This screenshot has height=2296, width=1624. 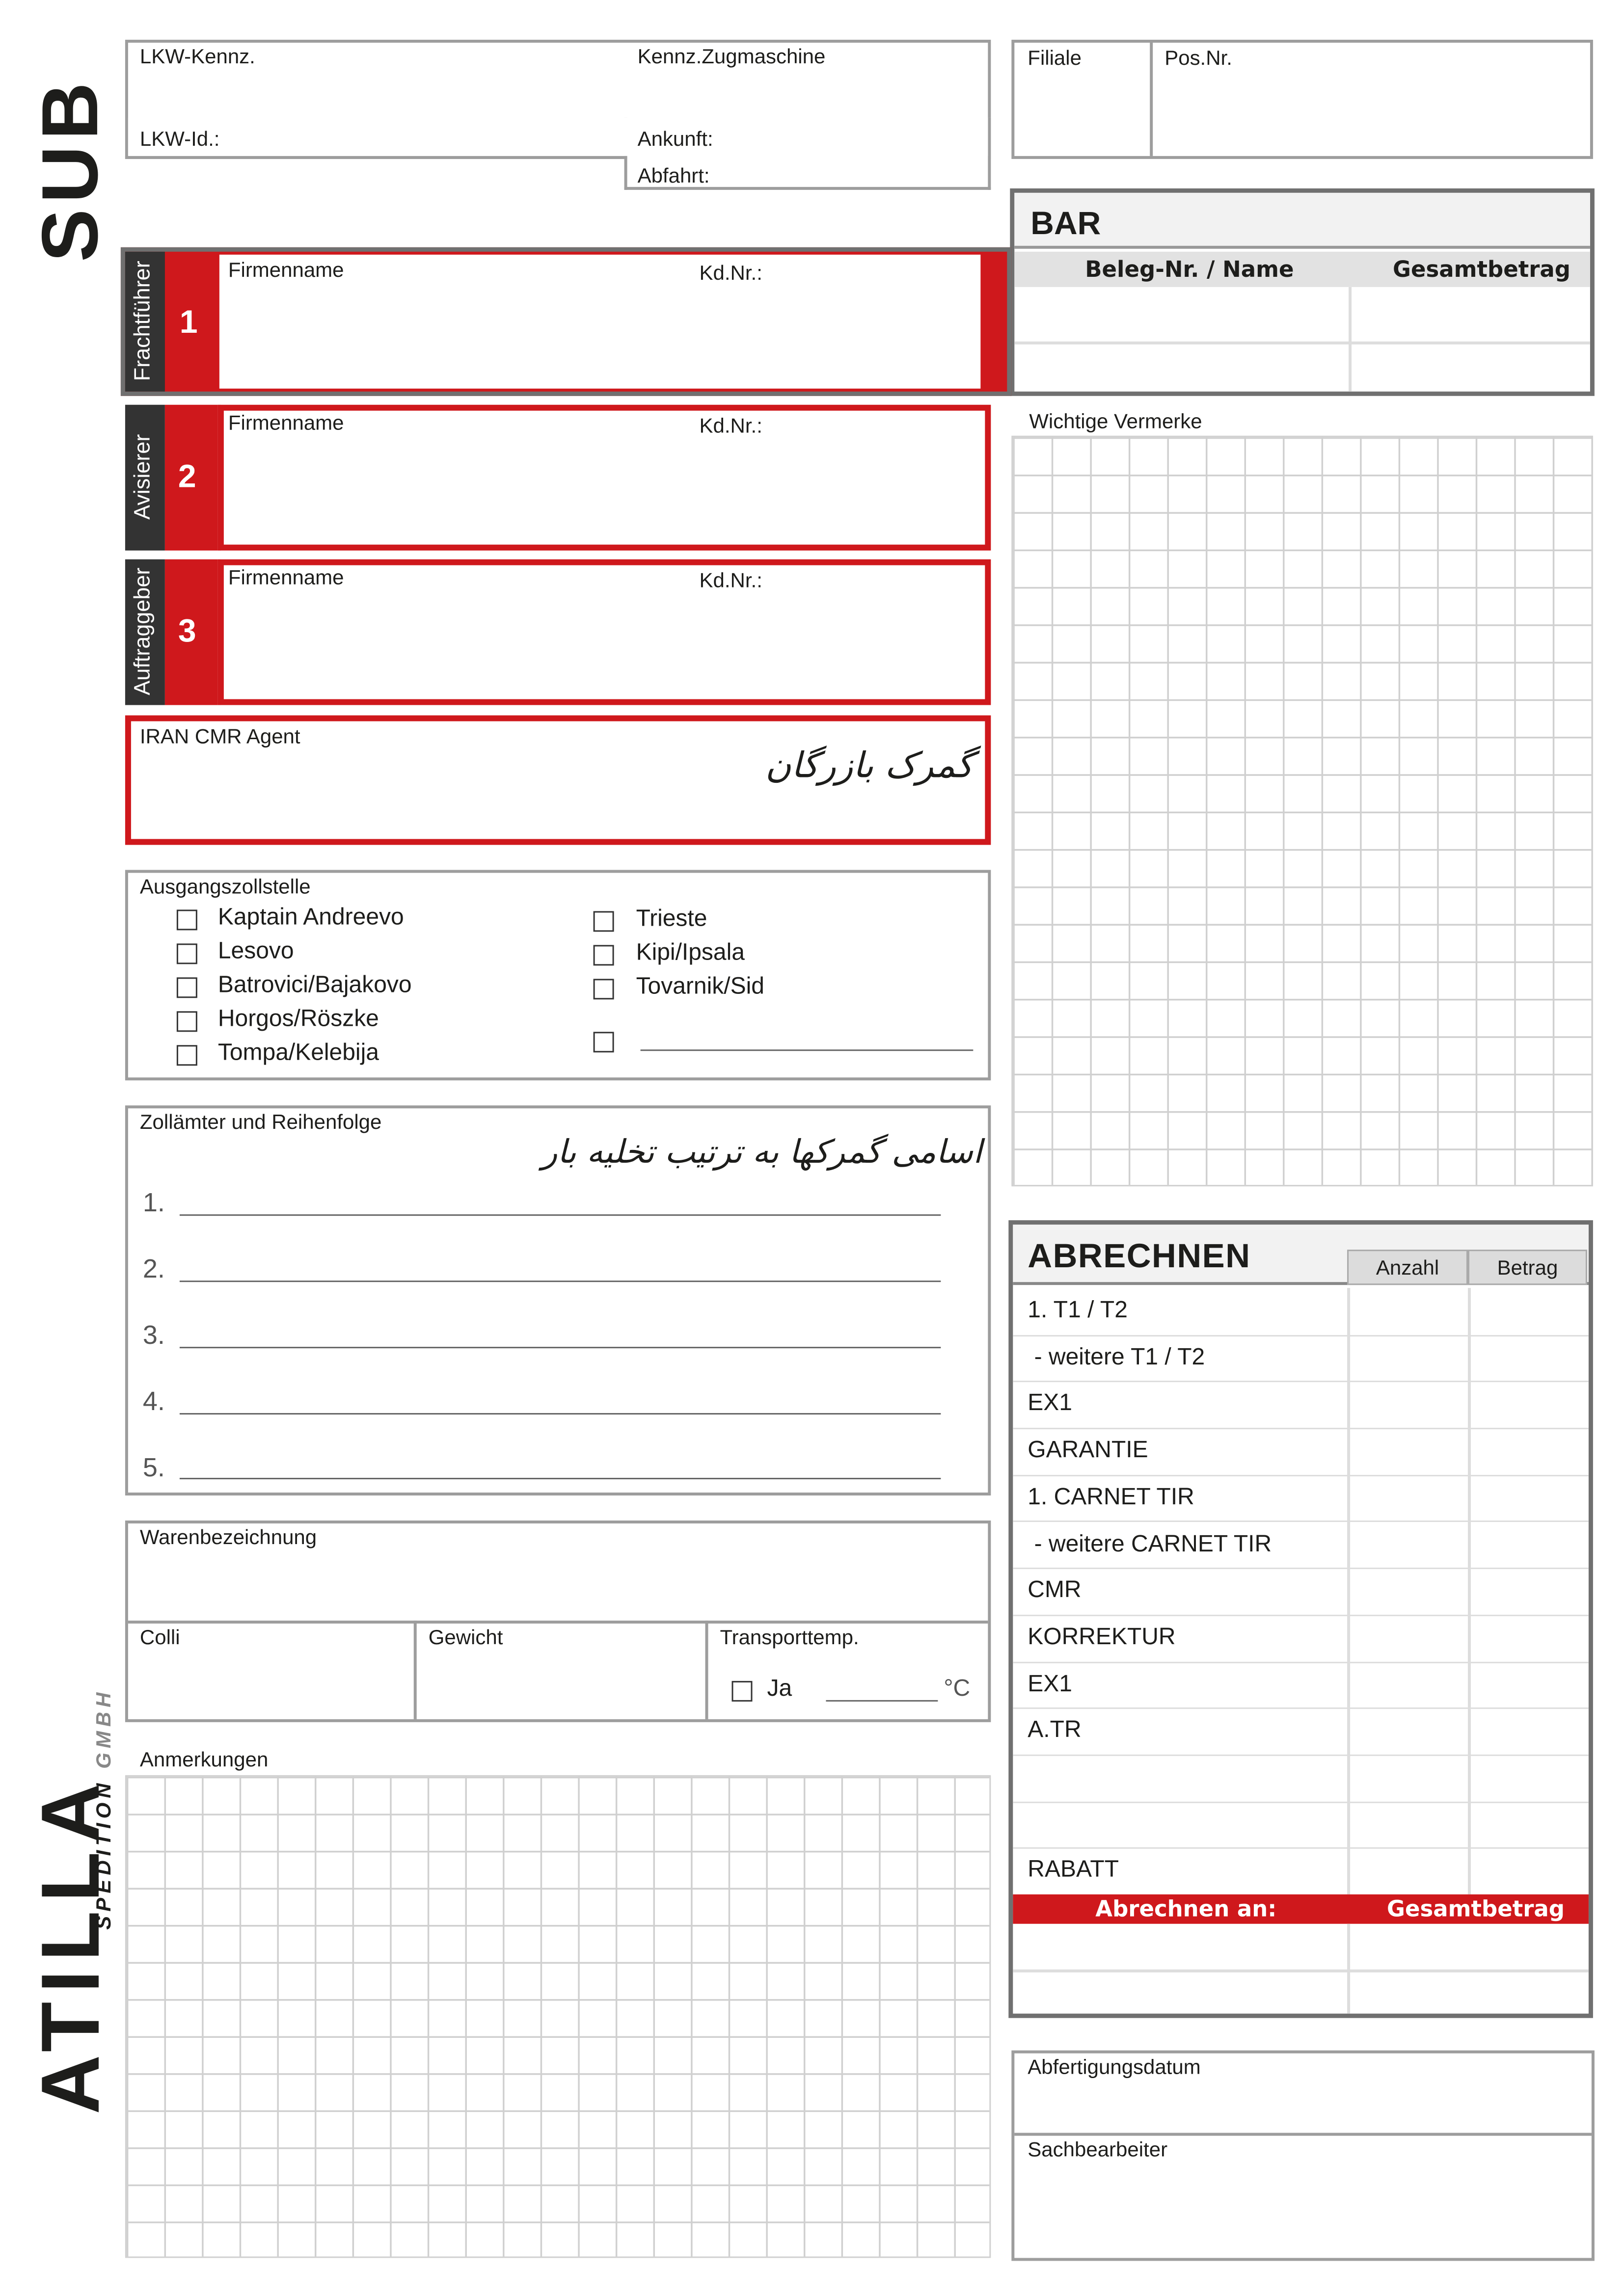 I want to click on vermerke-label: Wichtige Vermerke, so click(x=1115, y=421).